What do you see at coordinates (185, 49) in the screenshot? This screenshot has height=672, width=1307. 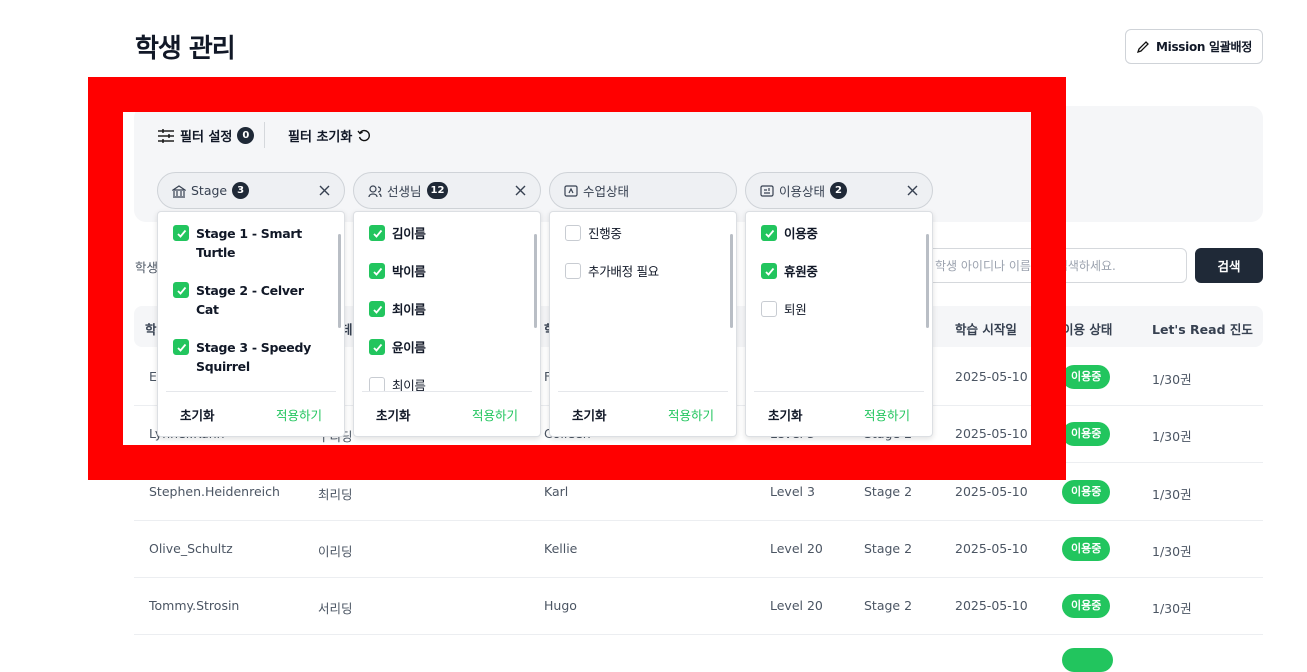 I see `page-title: 학생 관리` at bounding box center [185, 49].